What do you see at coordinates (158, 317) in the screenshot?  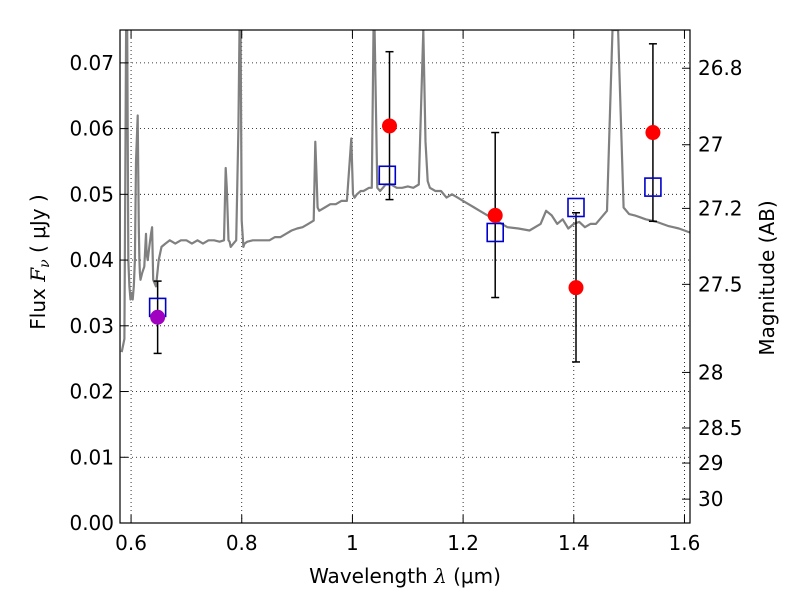 I see `observed-flux-point-purple` at bounding box center [158, 317].